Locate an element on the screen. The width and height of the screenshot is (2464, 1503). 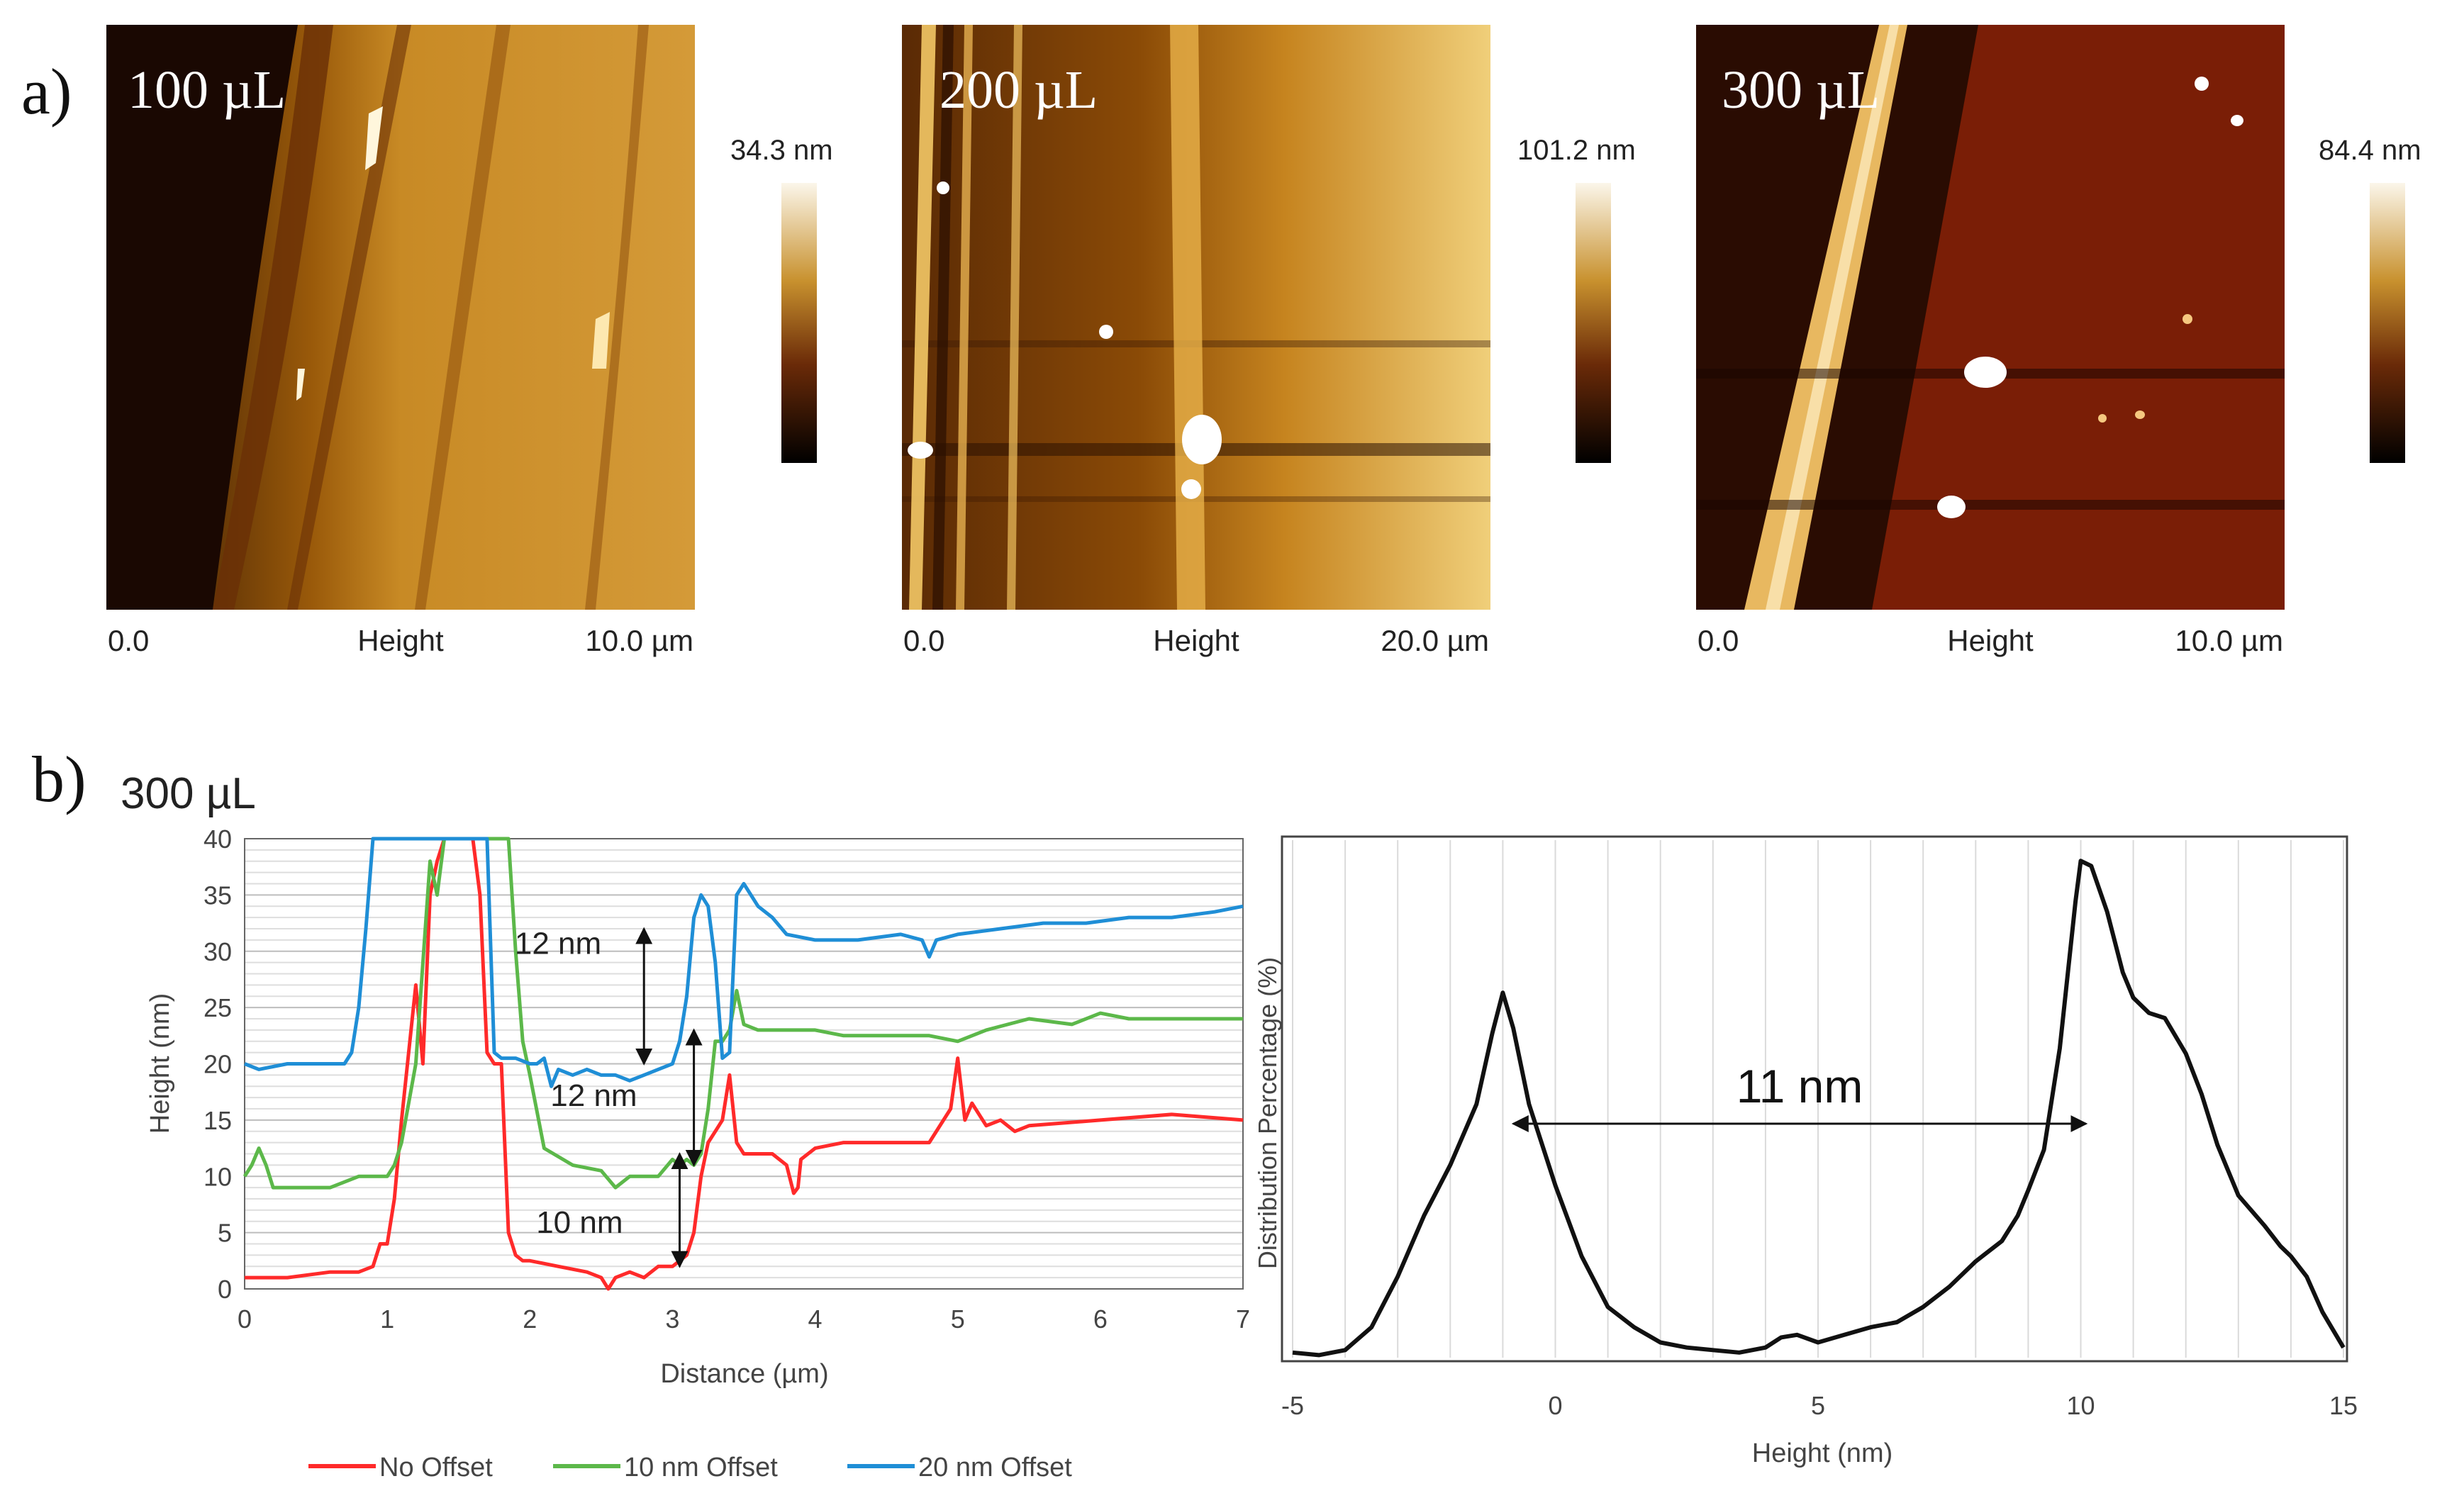
x-end-100: 10.0 µm is located at coordinates (639, 640).